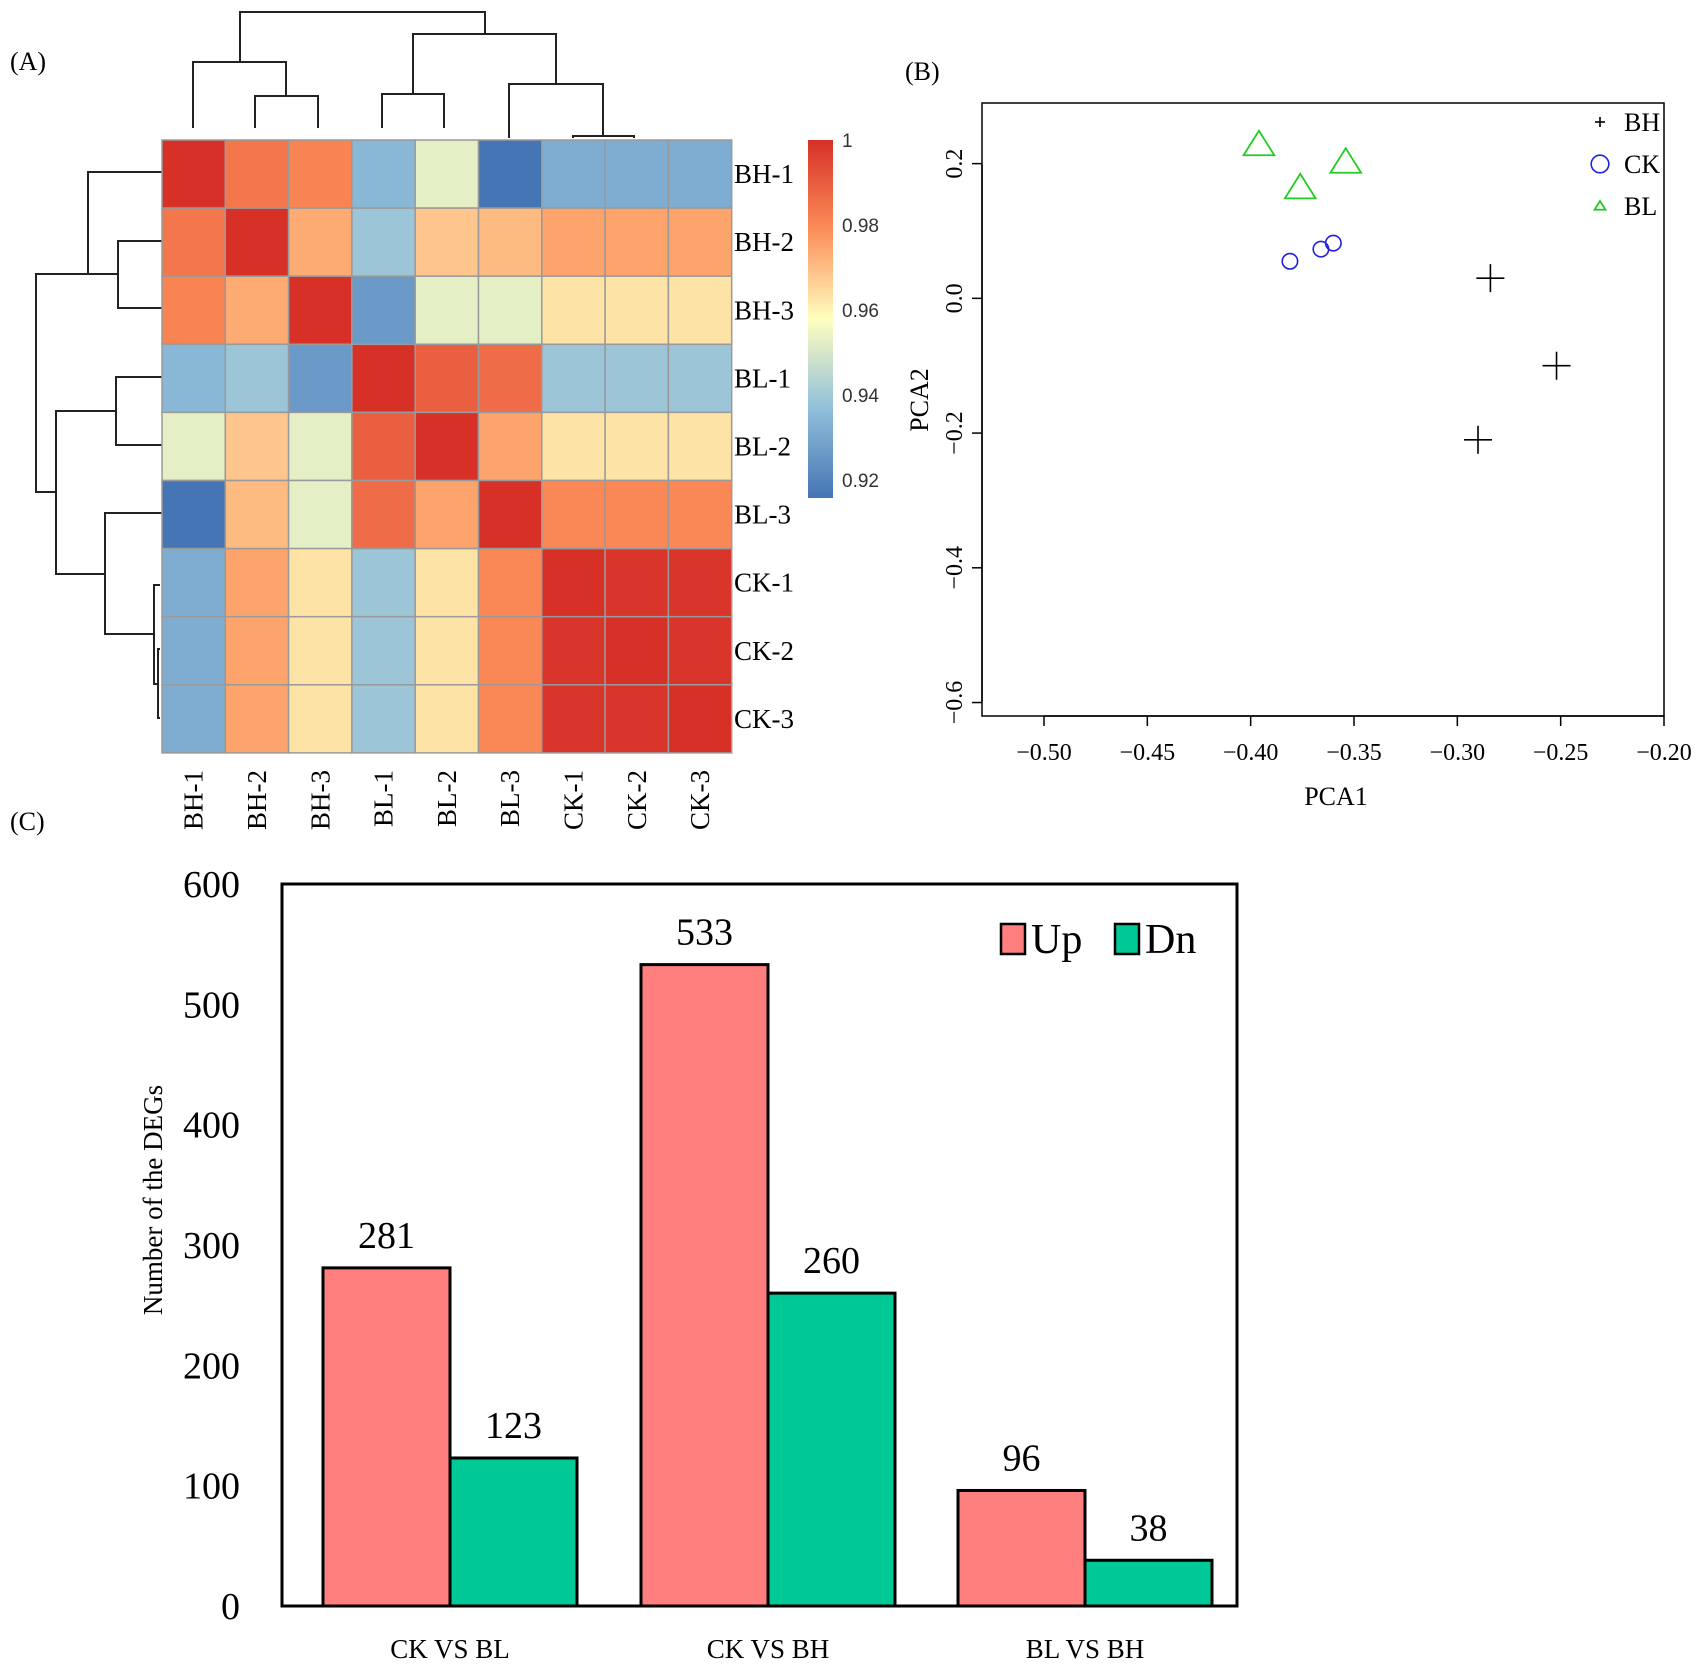  I want to click on heatmap-row-label: BL-2, so click(762, 446).